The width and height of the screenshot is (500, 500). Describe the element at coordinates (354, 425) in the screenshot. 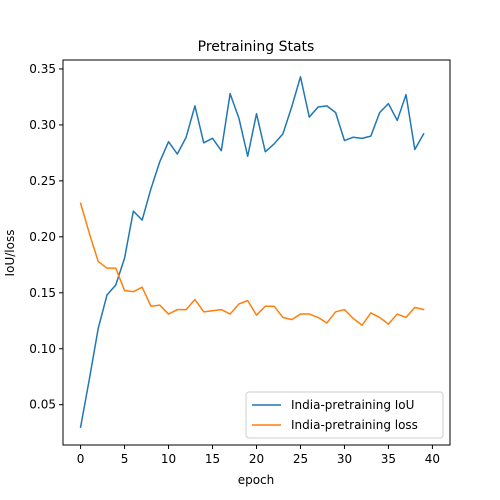

I see `legend-label: India-pretraining loss` at that location.